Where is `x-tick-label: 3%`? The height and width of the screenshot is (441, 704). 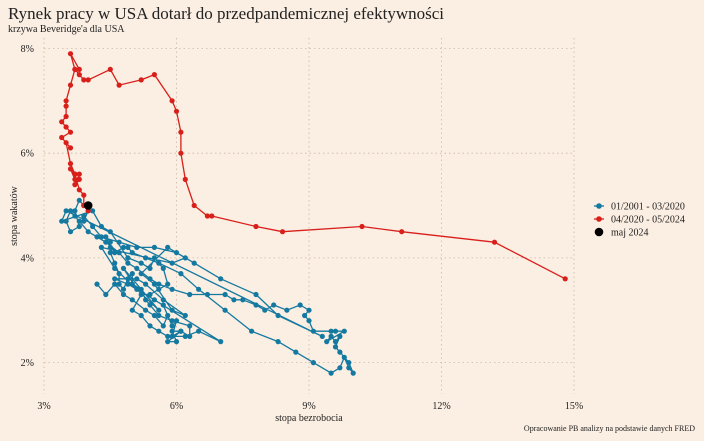
x-tick-label: 3% is located at coordinates (43, 406).